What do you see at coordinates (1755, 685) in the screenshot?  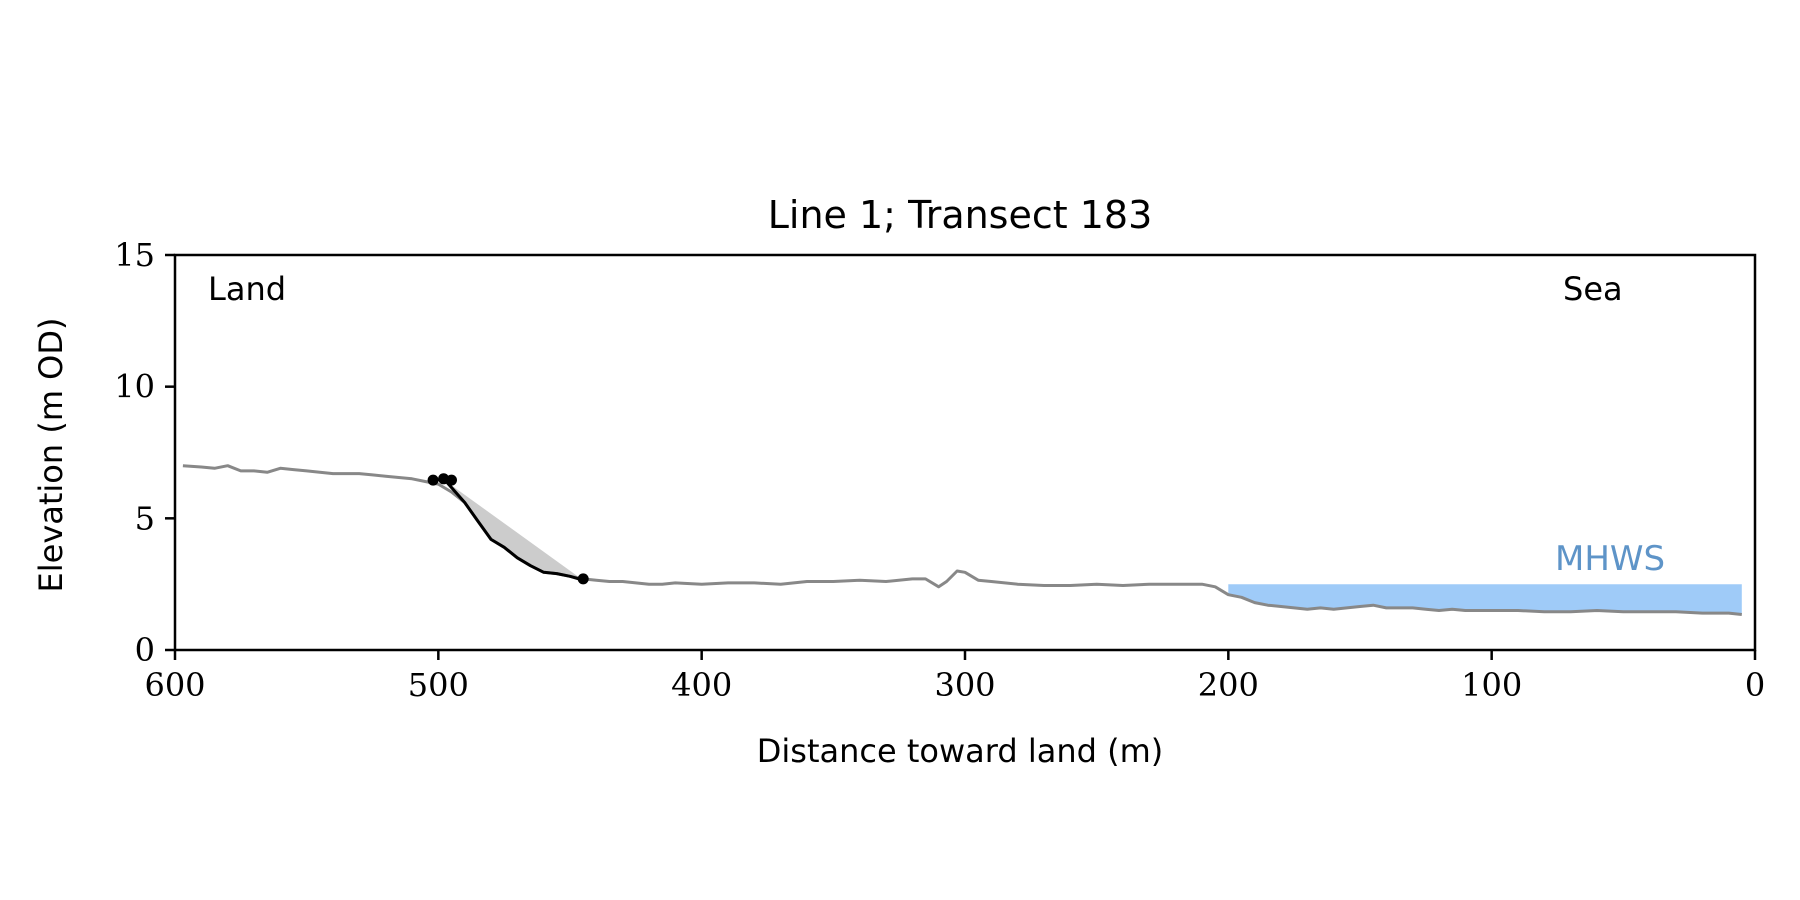 I see `x-tick-label: 0` at bounding box center [1755, 685].